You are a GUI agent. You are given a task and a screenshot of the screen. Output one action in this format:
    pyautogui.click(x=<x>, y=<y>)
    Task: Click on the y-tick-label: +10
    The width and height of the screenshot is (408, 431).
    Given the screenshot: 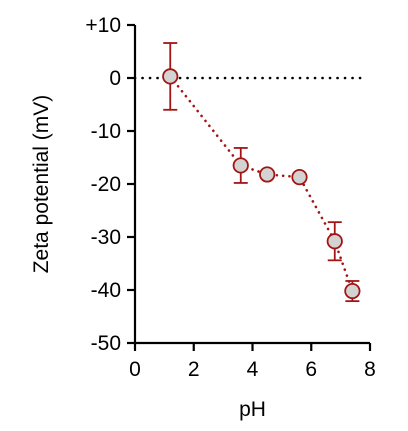 What is the action you would take?
    pyautogui.click(x=103, y=25)
    